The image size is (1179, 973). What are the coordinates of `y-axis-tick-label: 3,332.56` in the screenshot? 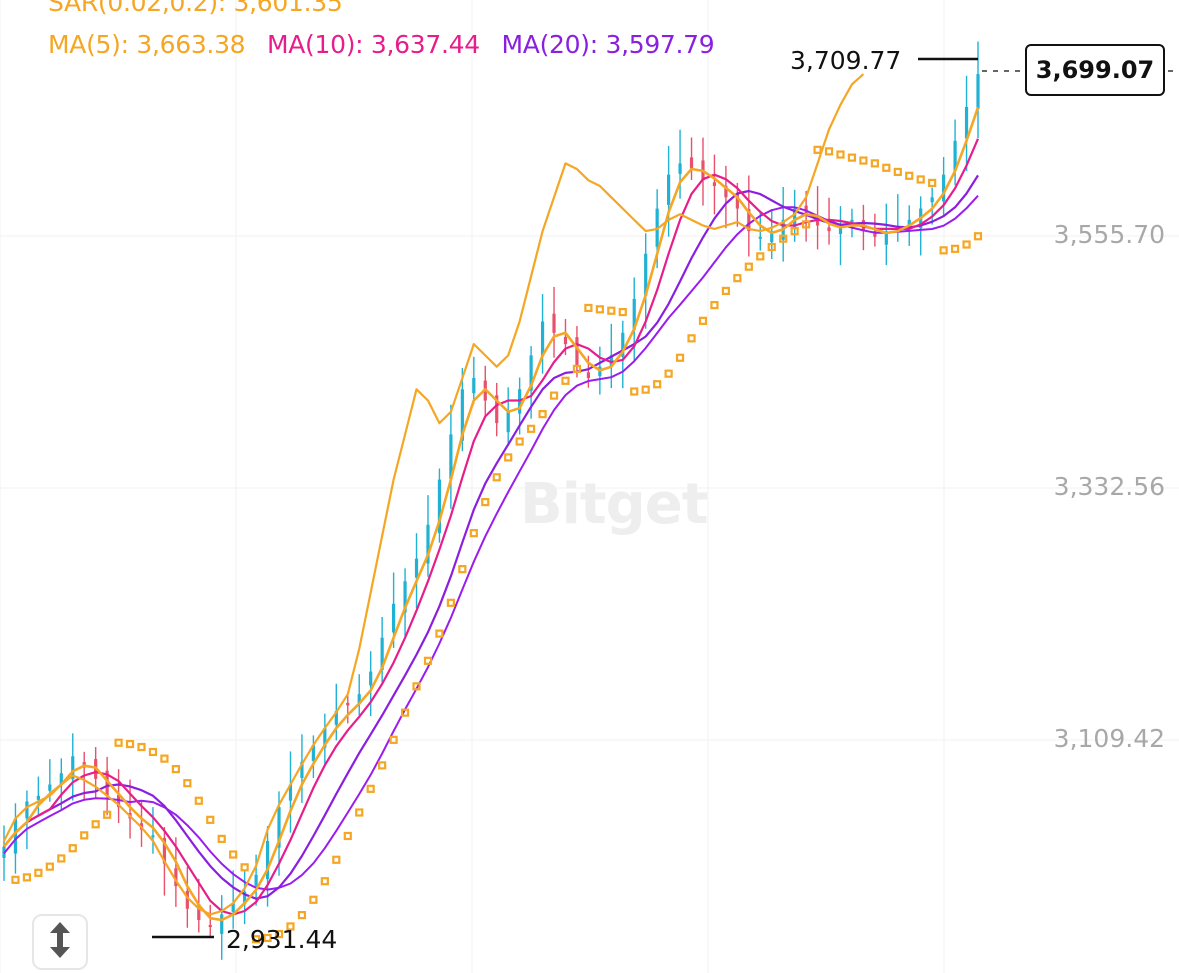 It's located at (1109, 486).